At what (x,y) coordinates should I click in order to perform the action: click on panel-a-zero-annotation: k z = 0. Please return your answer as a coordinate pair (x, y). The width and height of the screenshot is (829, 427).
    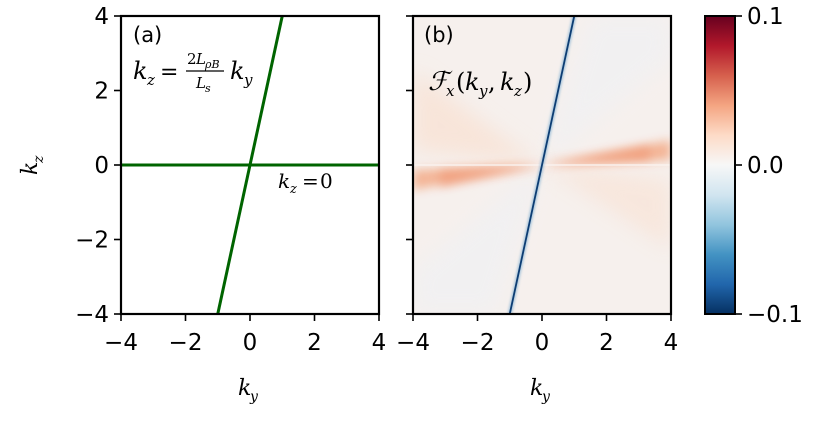
    Looking at the image, I should click on (305, 183).